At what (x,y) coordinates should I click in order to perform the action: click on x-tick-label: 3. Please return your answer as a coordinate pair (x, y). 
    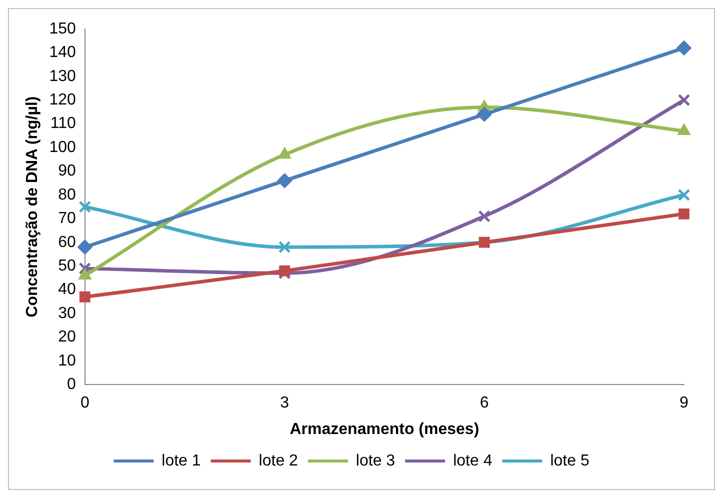
    Looking at the image, I should click on (285, 403).